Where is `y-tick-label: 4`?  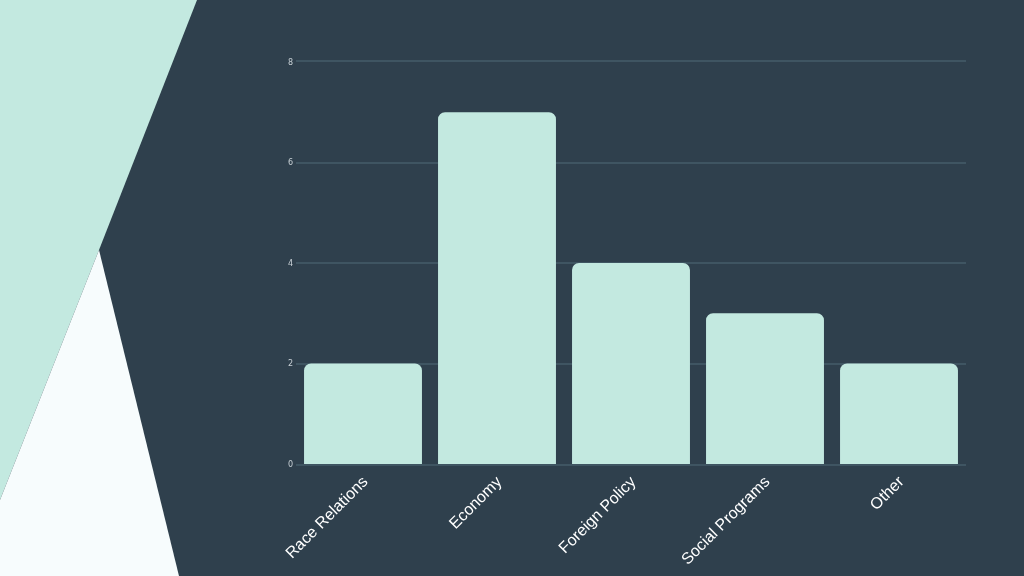 y-tick-label: 4 is located at coordinates (290, 263).